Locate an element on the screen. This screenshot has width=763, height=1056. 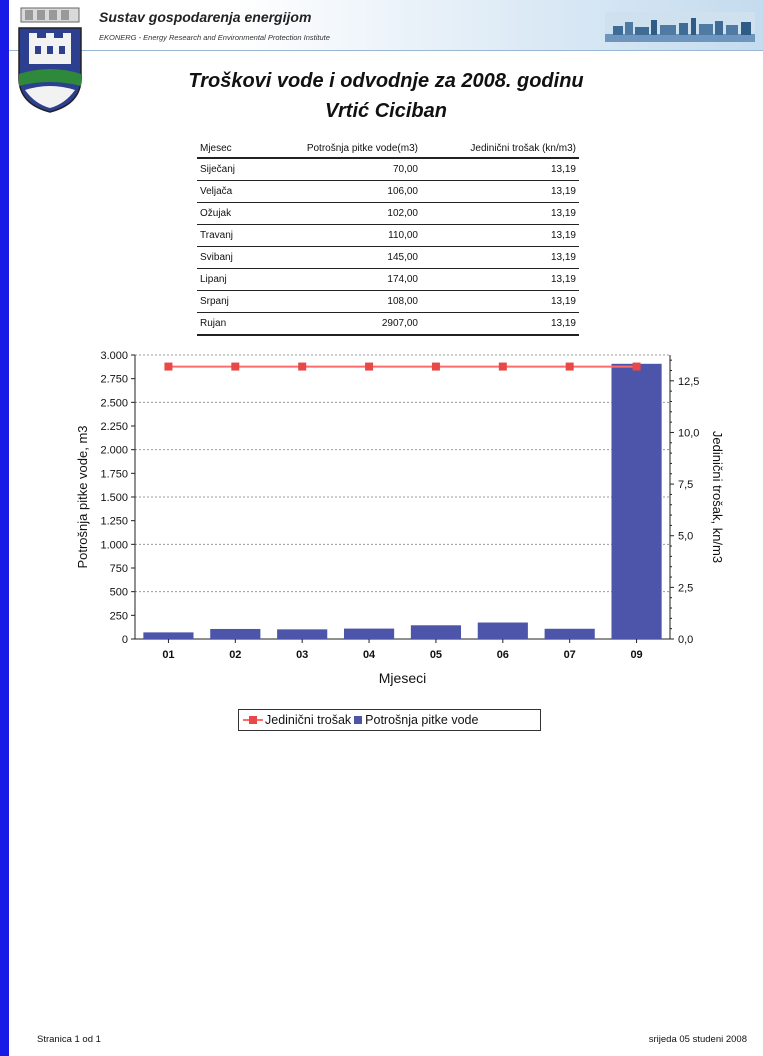
legend-label: Potrošnja pitke vode is located at coordinates (422, 720).